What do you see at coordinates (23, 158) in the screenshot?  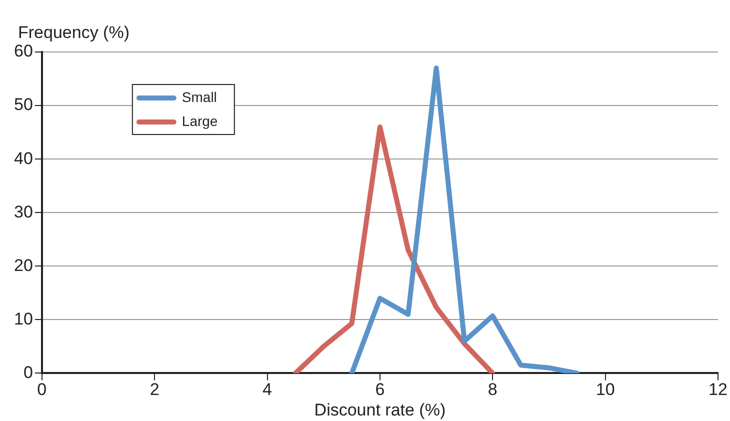 I see `y-tick-label: 40` at bounding box center [23, 158].